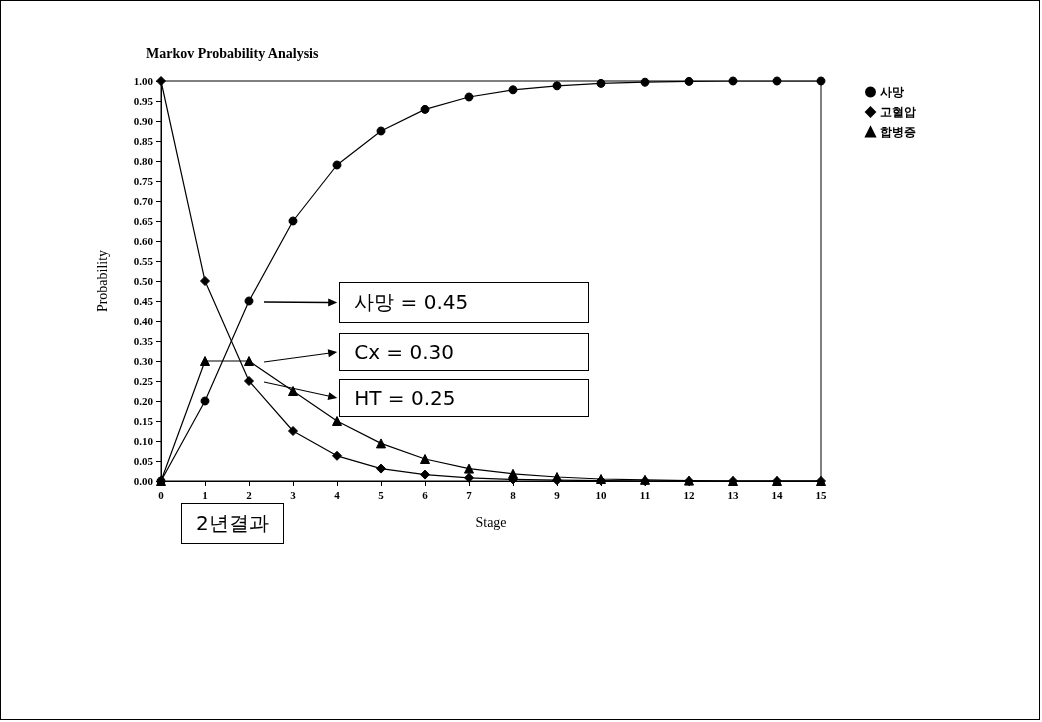 The image size is (1042, 722). What do you see at coordinates (143, 461) in the screenshot?
I see `y-tick-label: 0.05` at bounding box center [143, 461].